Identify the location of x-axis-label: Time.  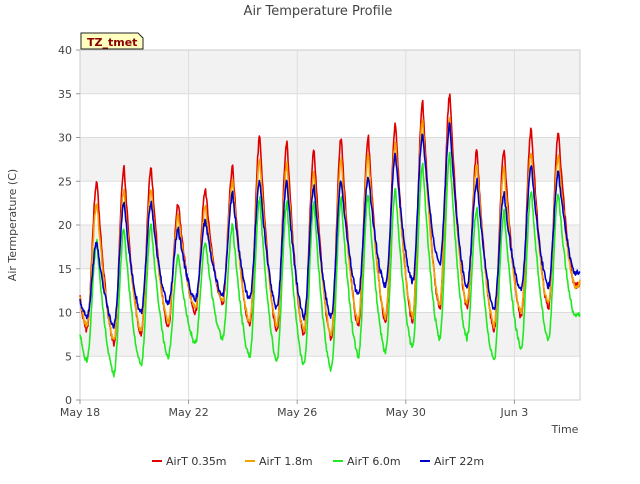
(565, 429).